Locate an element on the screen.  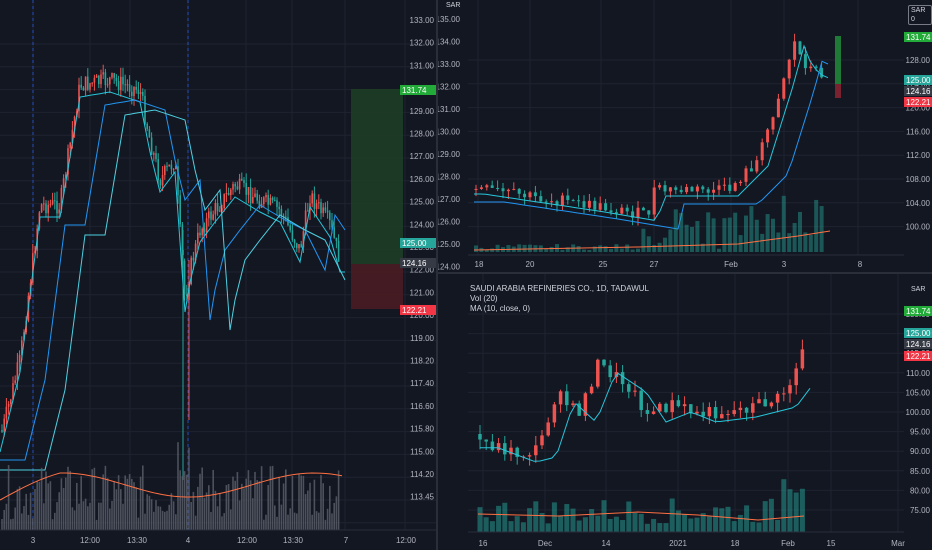
price-axis-label: 120.00 is located at coordinates (422, 315).